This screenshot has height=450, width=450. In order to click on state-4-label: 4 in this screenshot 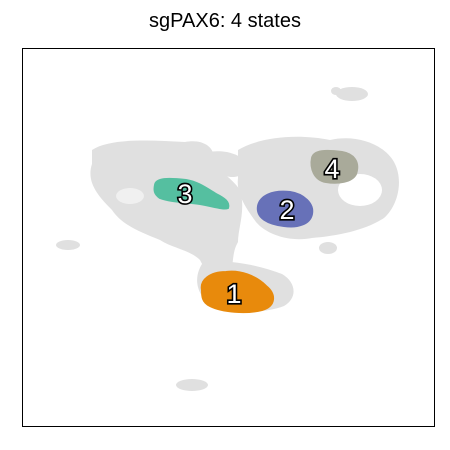, I will do `click(331, 169)`.